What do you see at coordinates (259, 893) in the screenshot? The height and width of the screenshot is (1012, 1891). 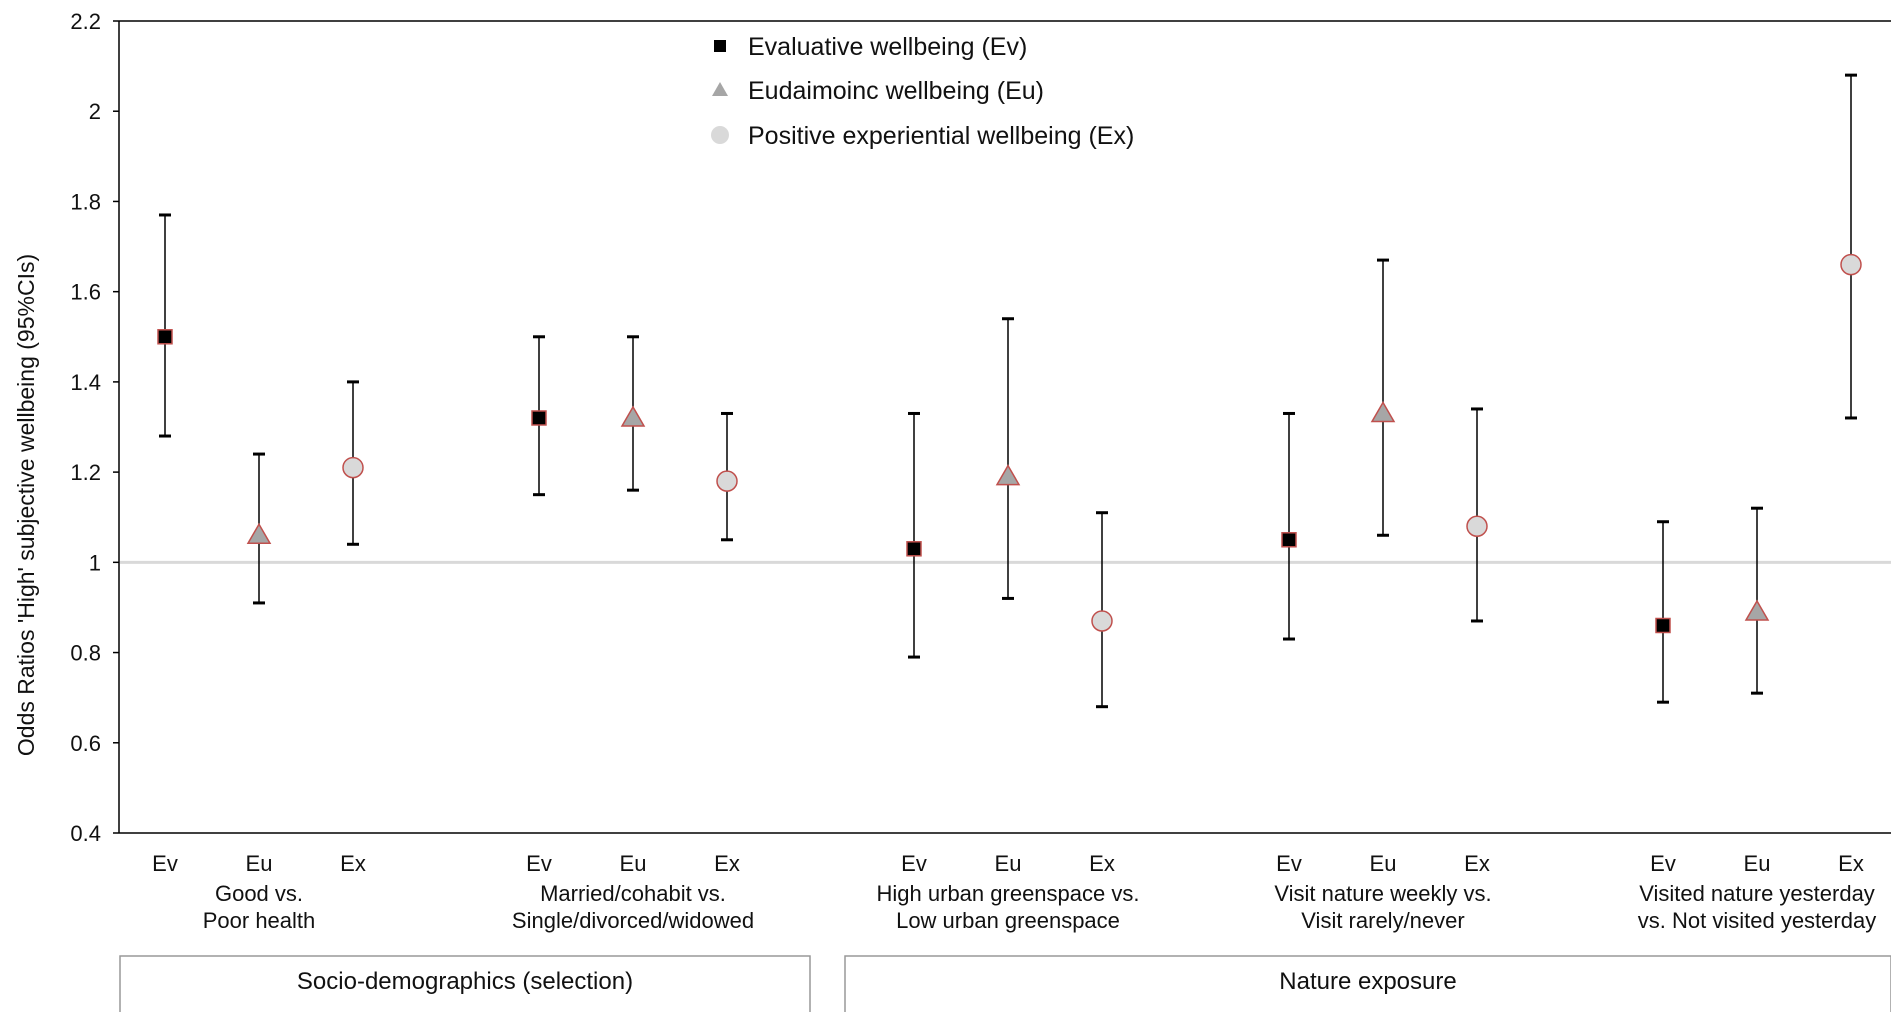 I see `group-label-line1: Good vs.` at bounding box center [259, 893].